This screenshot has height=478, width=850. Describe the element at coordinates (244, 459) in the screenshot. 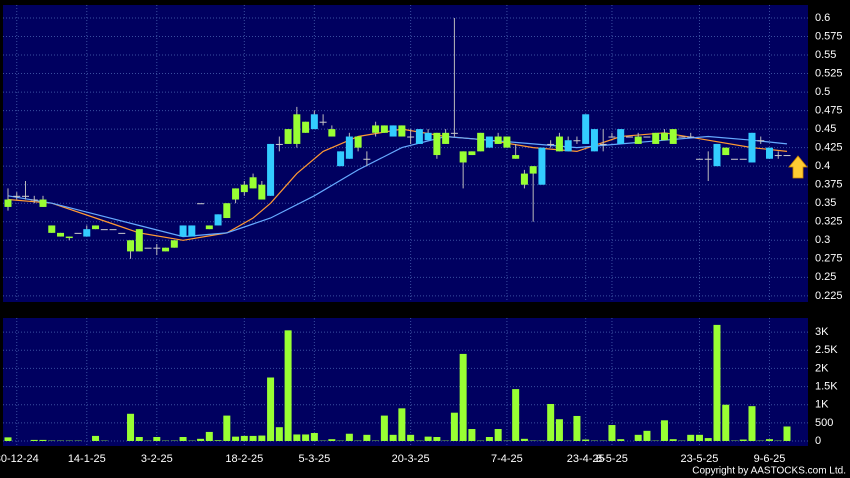

I see `x-tick-label: 18-2-25` at that location.